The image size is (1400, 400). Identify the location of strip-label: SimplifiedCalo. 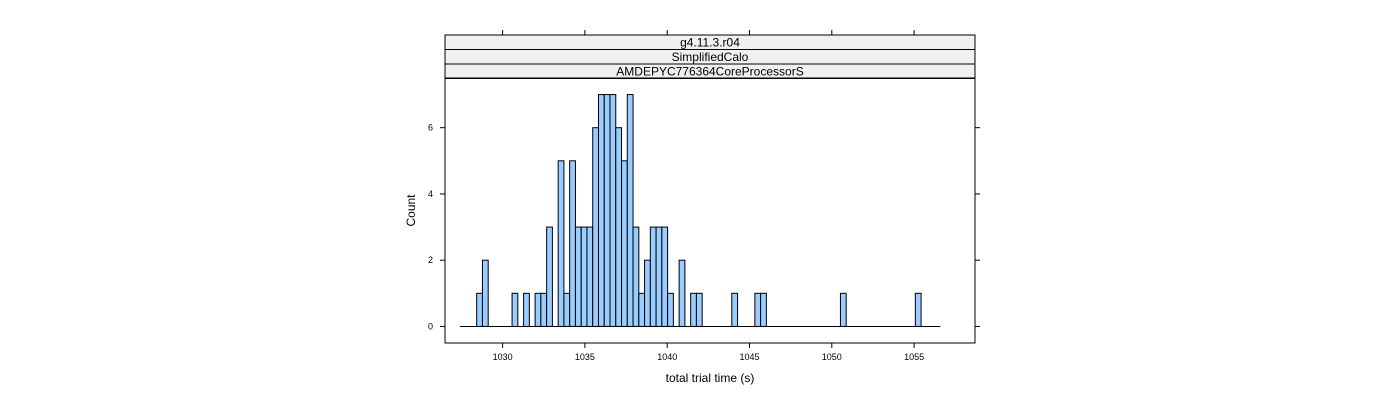
(710, 57).